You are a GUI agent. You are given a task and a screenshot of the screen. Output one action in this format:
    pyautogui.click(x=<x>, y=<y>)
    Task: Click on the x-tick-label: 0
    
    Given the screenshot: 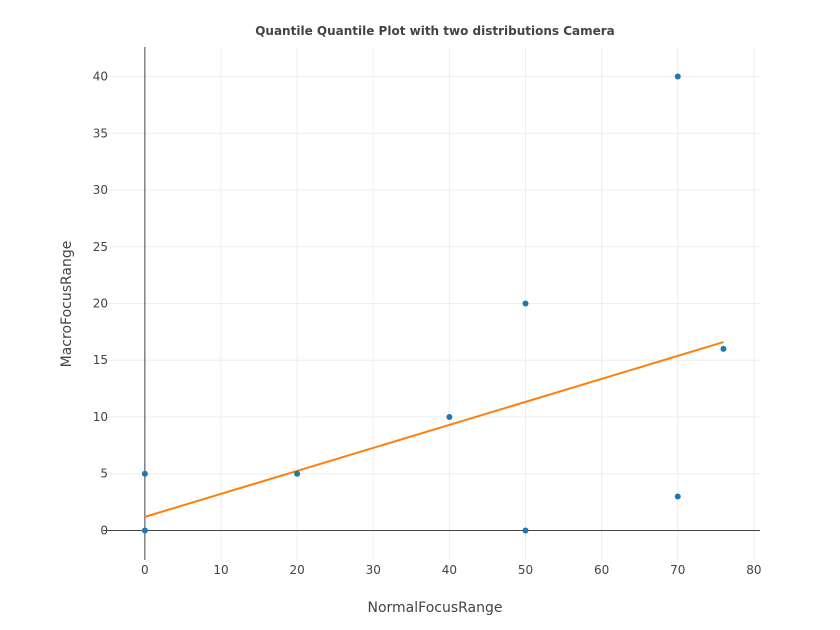 What is the action you would take?
    pyautogui.click(x=145, y=570)
    